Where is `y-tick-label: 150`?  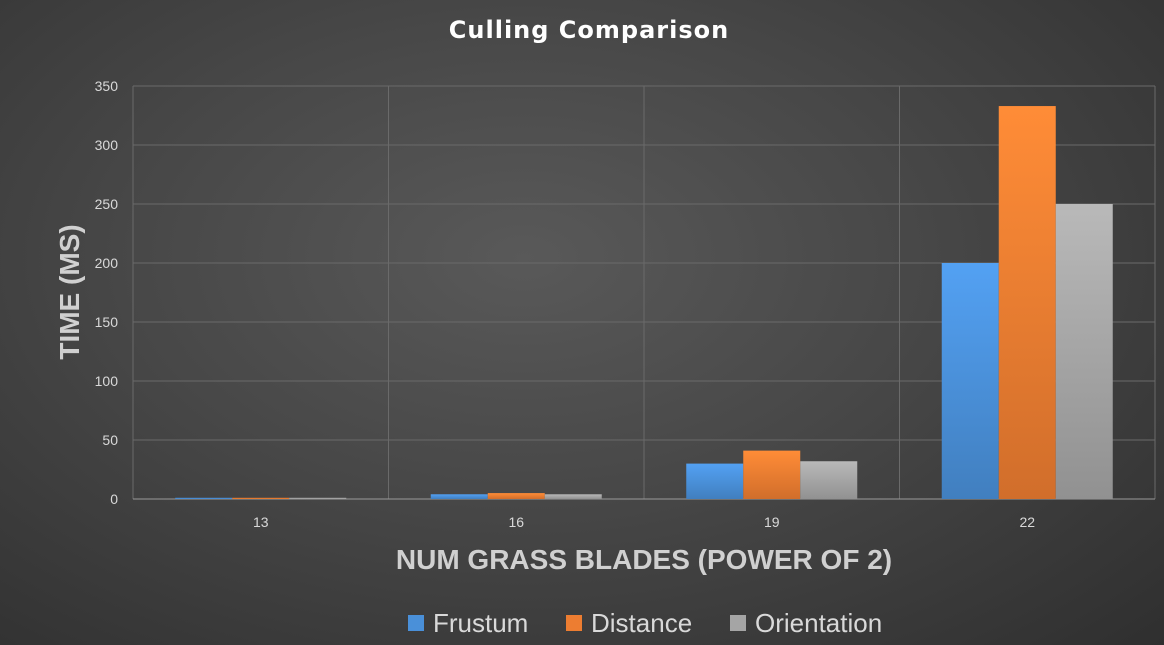
y-tick-label: 150 is located at coordinates (107, 322).